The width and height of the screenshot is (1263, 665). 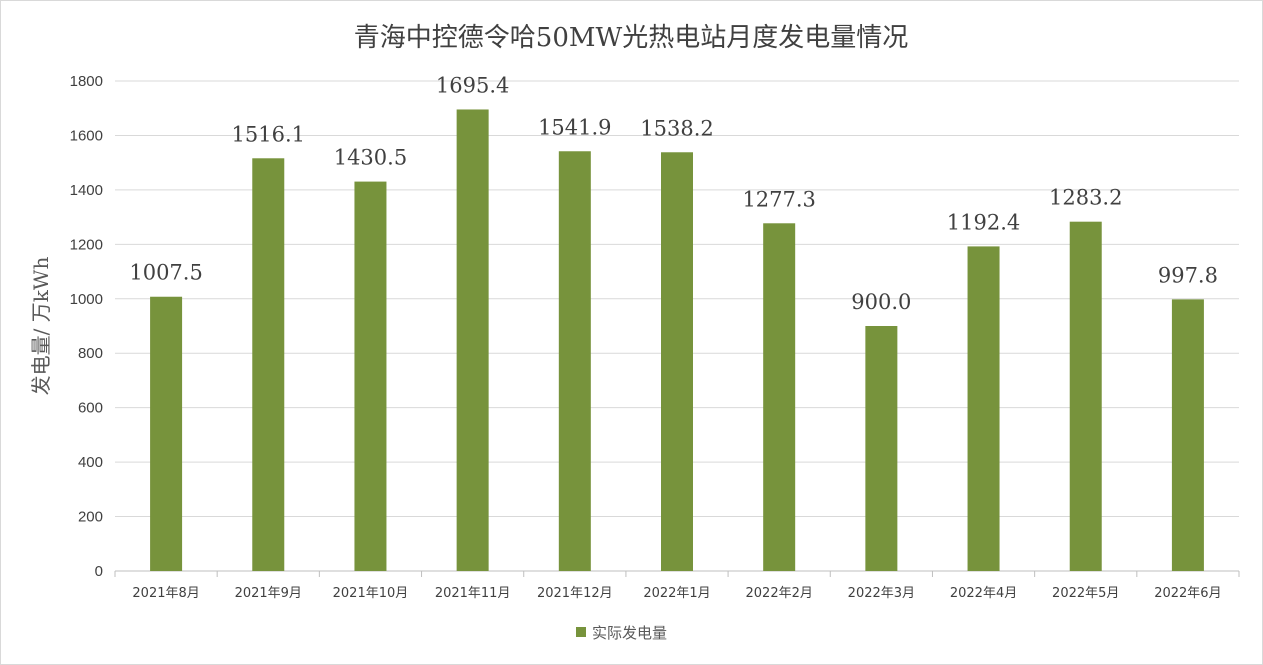 What do you see at coordinates (90, 462) in the screenshot?
I see `y-tick-label: 400` at bounding box center [90, 462].